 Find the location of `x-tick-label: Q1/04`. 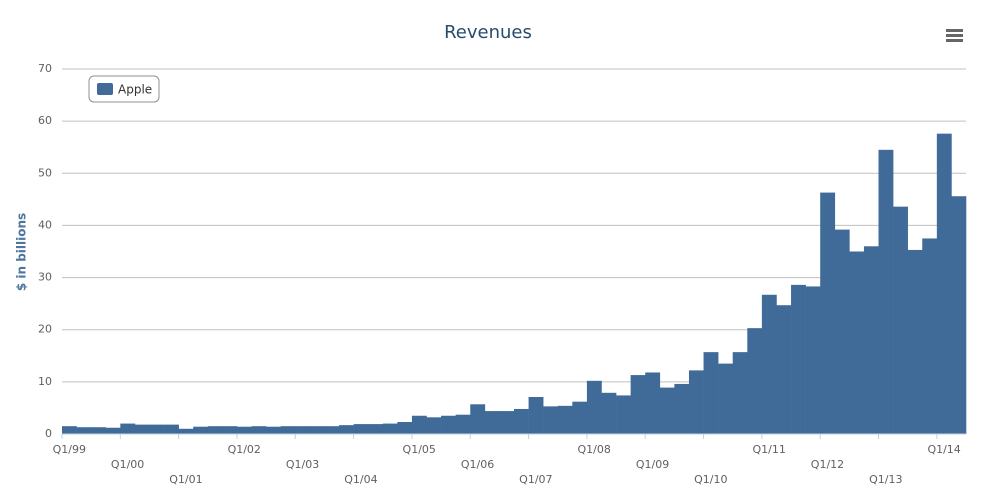

x-tick-label: Q1/04 is located at coordinates (360, 479).